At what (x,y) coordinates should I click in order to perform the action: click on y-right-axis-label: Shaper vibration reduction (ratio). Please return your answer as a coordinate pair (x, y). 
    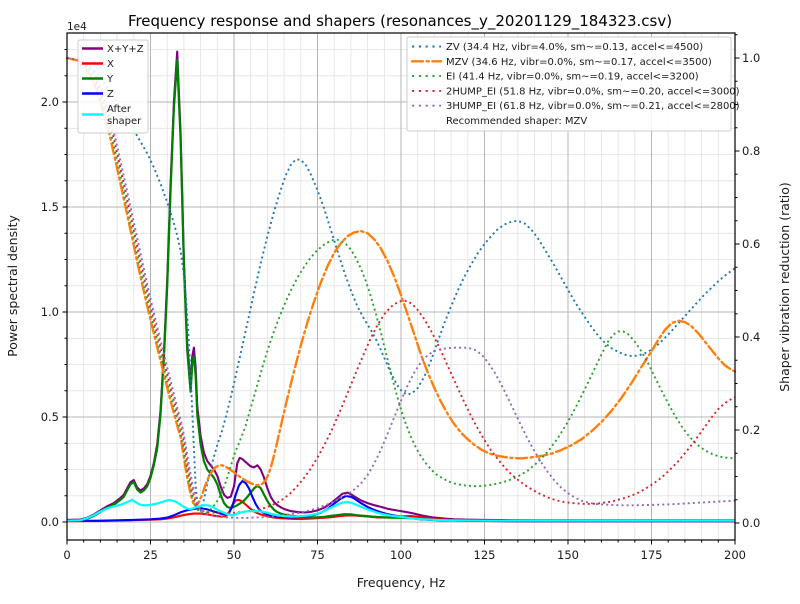
    Looking at the image, I should click on (784, 287).